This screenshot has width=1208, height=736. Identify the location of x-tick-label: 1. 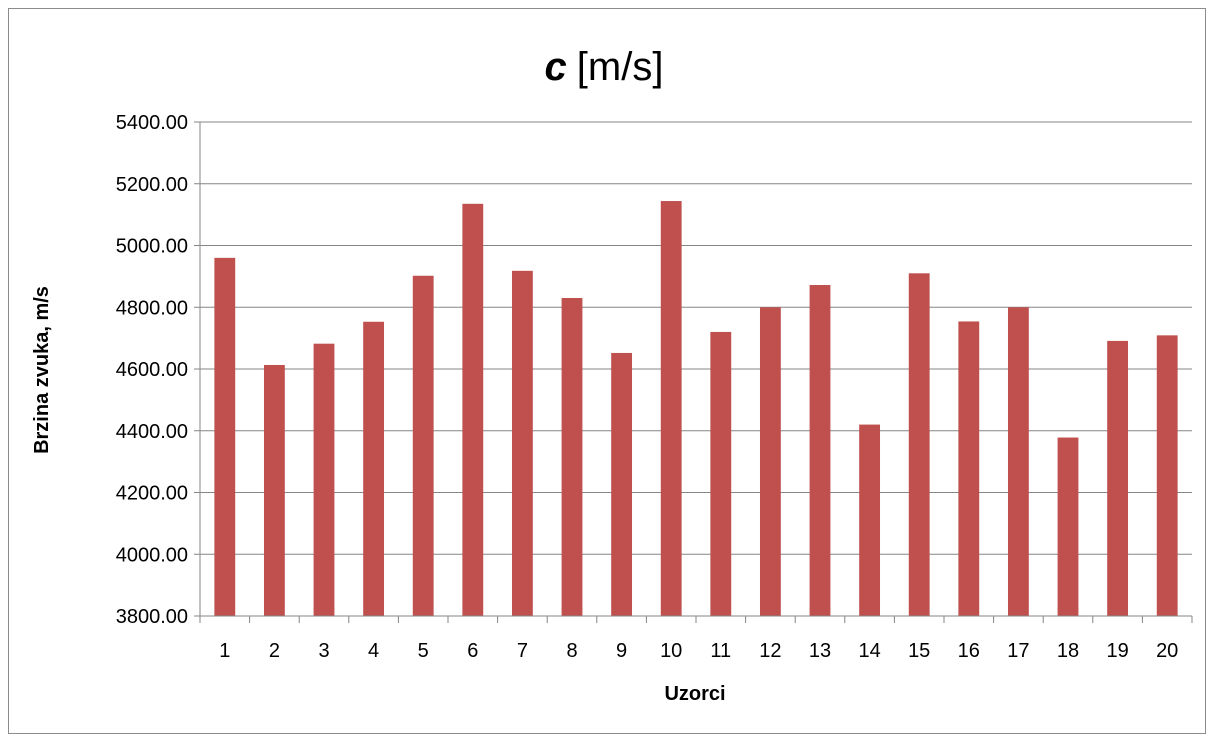
(224, 651).